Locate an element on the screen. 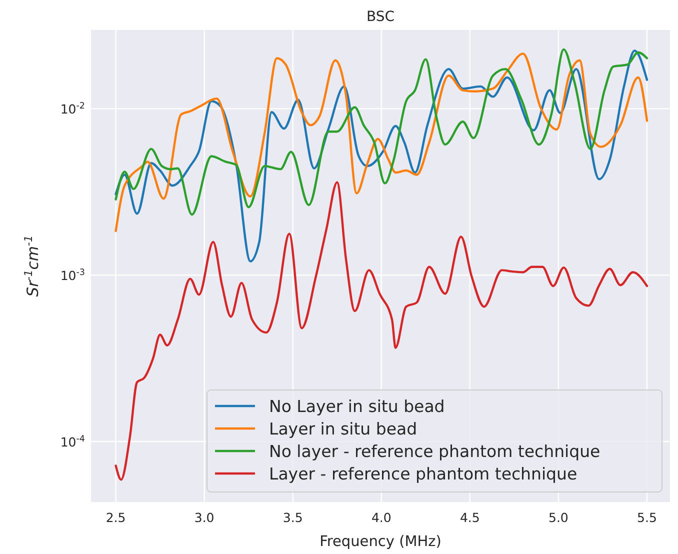  legend-label: No Layer in situ bead is located at coordinates (357, 406).